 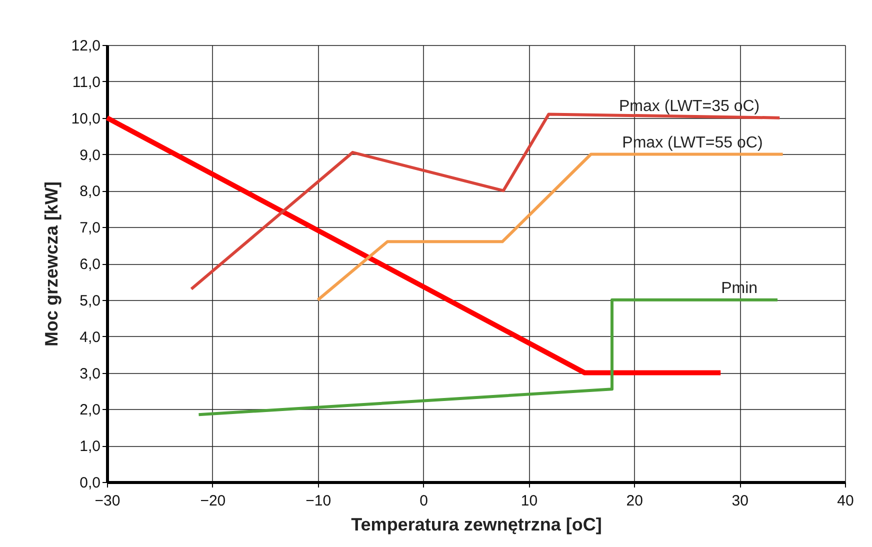 What do you see at coordinates (529, 501) in the screenshot?
I see `x-tick-label: 10` at bounding box center [529, 501].